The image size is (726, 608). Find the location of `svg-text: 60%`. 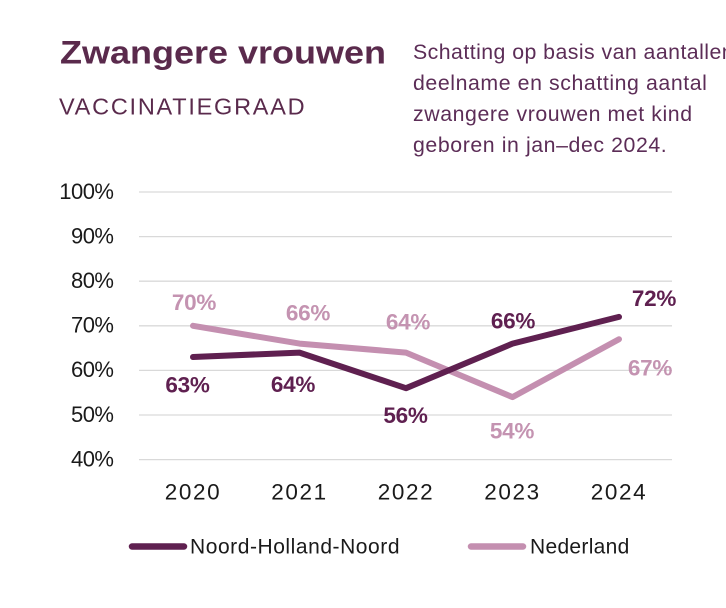

svg-text: 60% is located at coordinates (92, 369).